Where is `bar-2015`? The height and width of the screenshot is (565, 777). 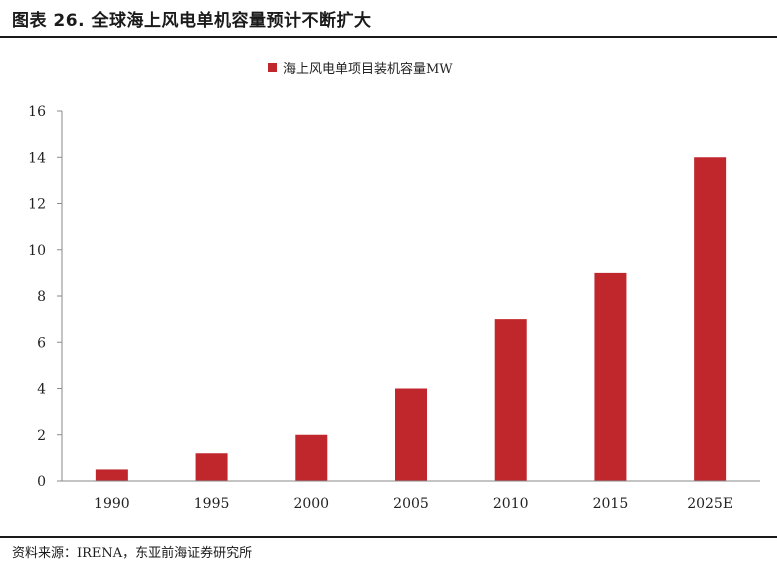
bar-2015 is located at coordinates (610, 376).